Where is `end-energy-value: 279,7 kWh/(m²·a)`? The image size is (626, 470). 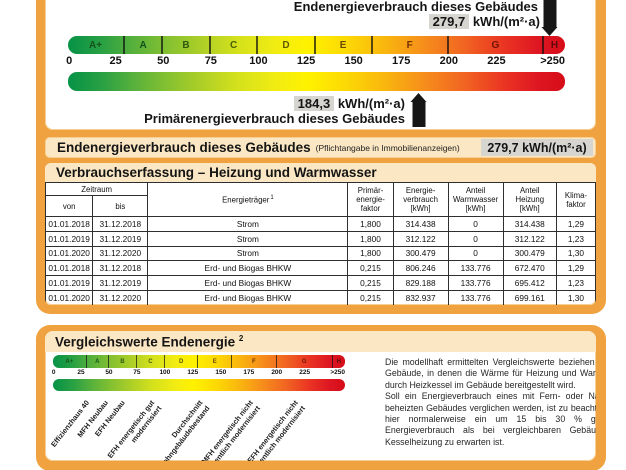 end-energy-value: 279,7 kWh/(m²·a) is located at coordinates (484, 21).